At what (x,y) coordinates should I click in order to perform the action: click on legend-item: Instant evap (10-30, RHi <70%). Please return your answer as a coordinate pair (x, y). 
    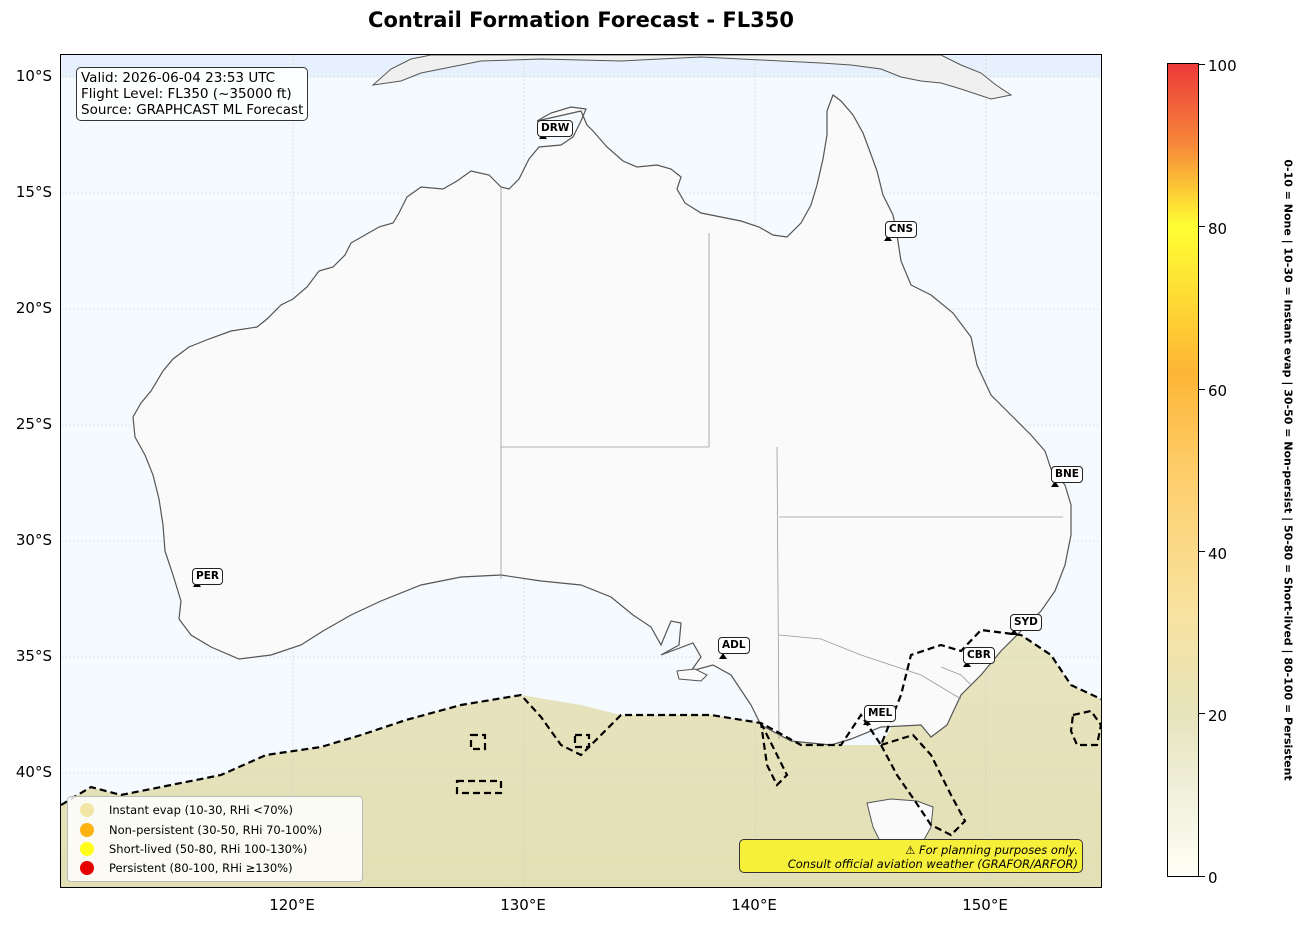
    Looking at the image, I should click on (186, 810).